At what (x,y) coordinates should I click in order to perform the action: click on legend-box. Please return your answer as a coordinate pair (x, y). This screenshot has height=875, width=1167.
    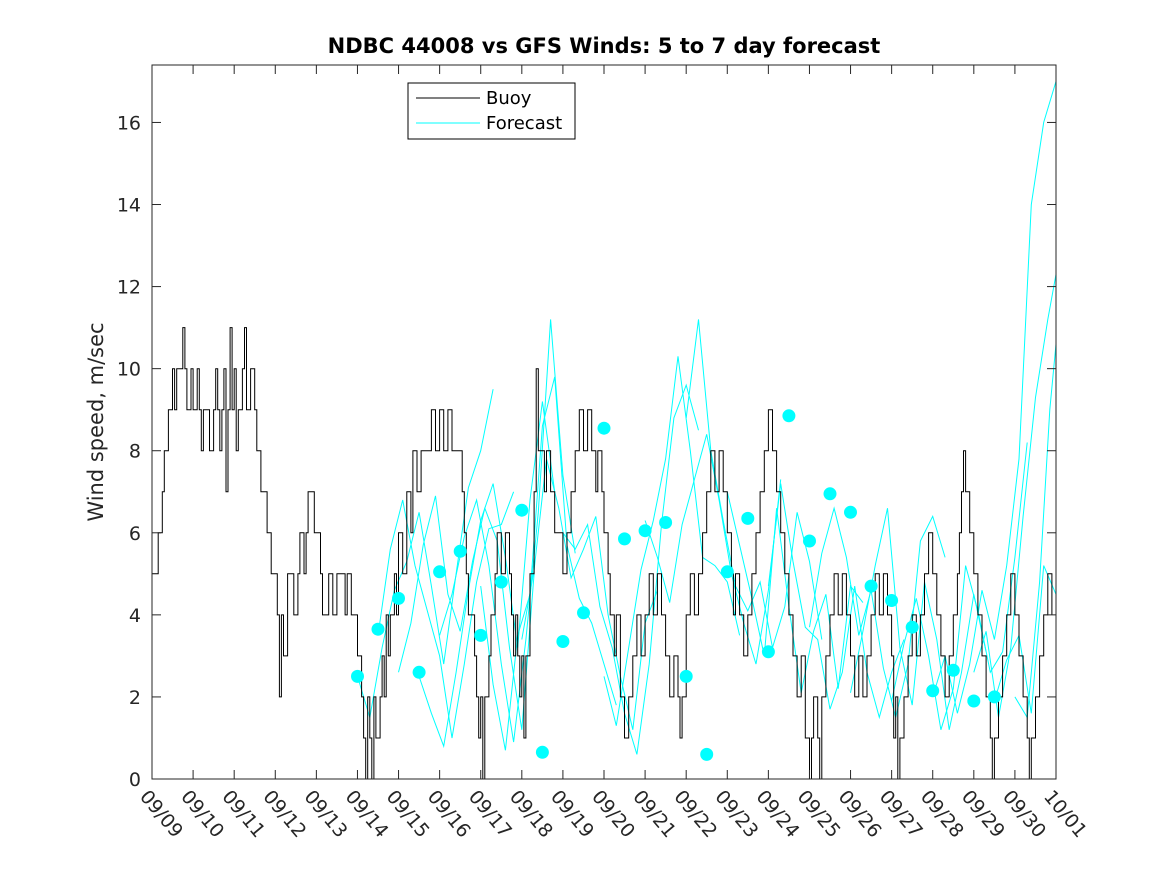
    Looking at the image, I should click on (491, 111).